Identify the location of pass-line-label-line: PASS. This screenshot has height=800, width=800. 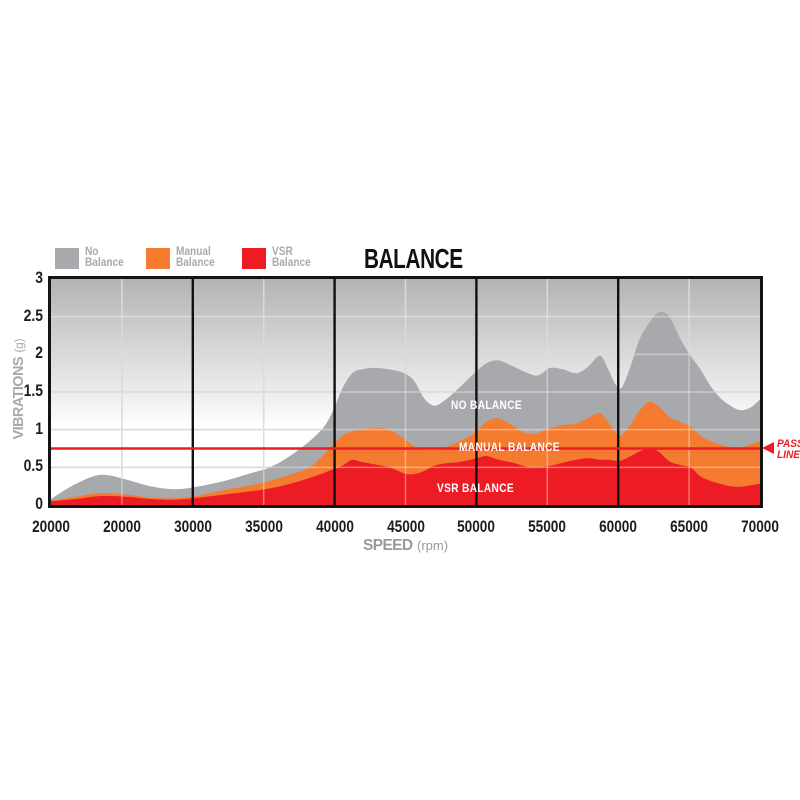
(788, 444).